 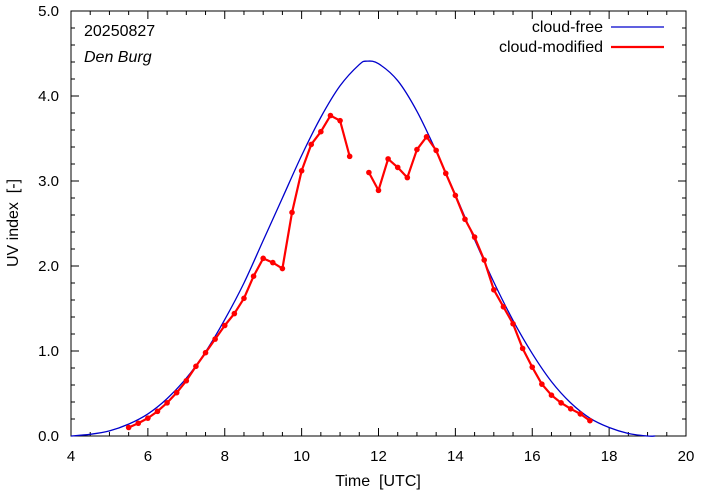 What do you see at coordinates (48, 181) in the screenshot?
I see `y-tick-label: 3.0` at bounding box center [48, 181].